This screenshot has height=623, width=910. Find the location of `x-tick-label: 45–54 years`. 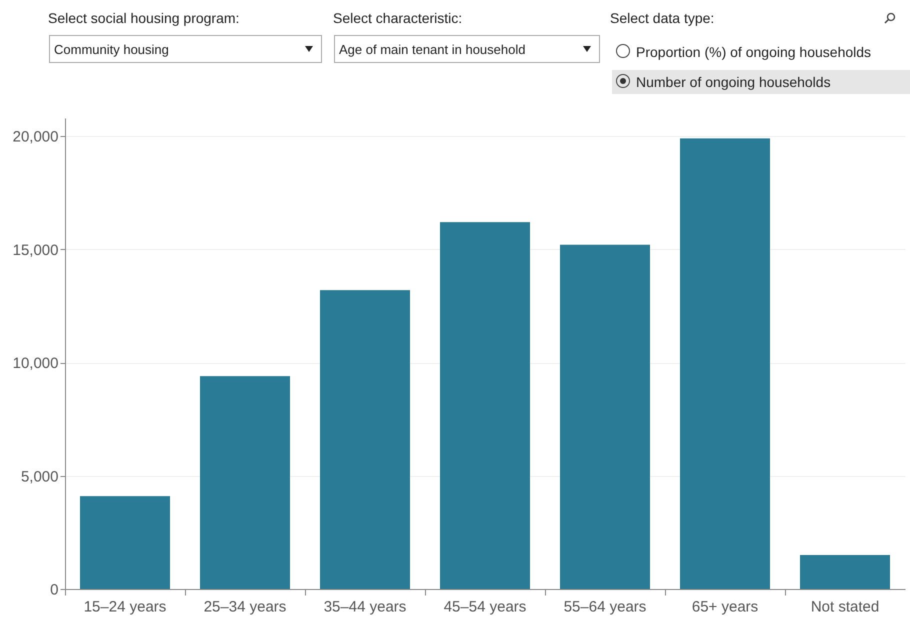

x-tick-label: 45–54 years is located at coordinates (485, 607).